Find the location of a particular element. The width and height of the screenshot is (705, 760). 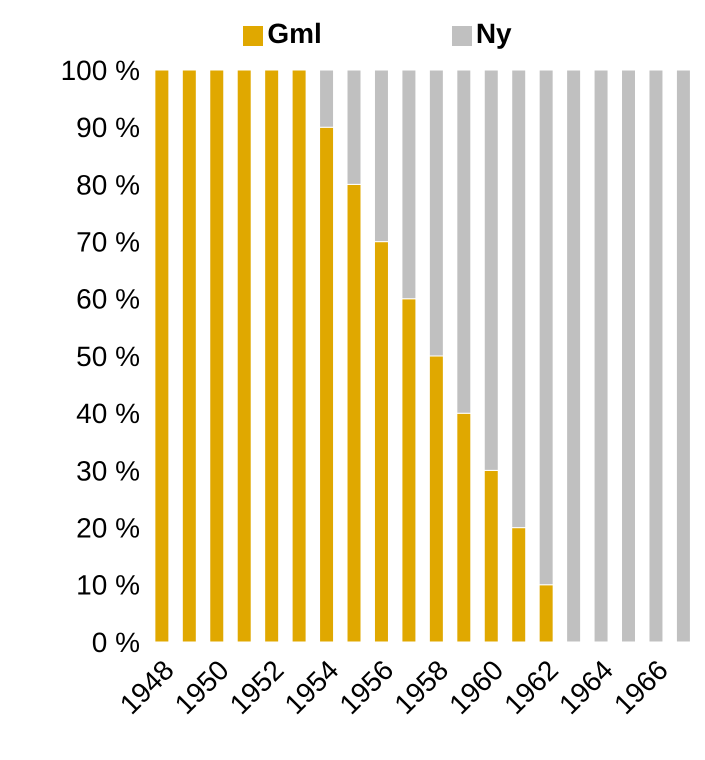

y-tick-label: 40 % is located at coordinates (108, 414).